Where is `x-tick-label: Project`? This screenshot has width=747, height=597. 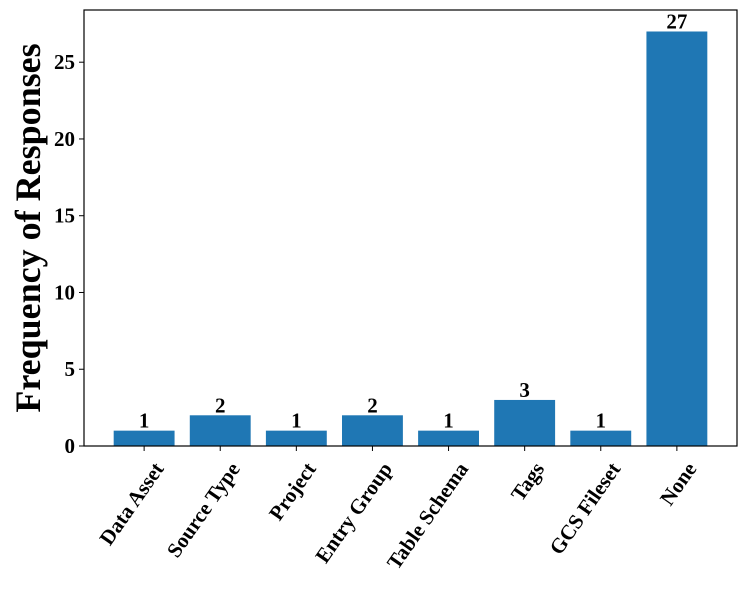 x-tick-label: Project is located at coordinates (292, 491).